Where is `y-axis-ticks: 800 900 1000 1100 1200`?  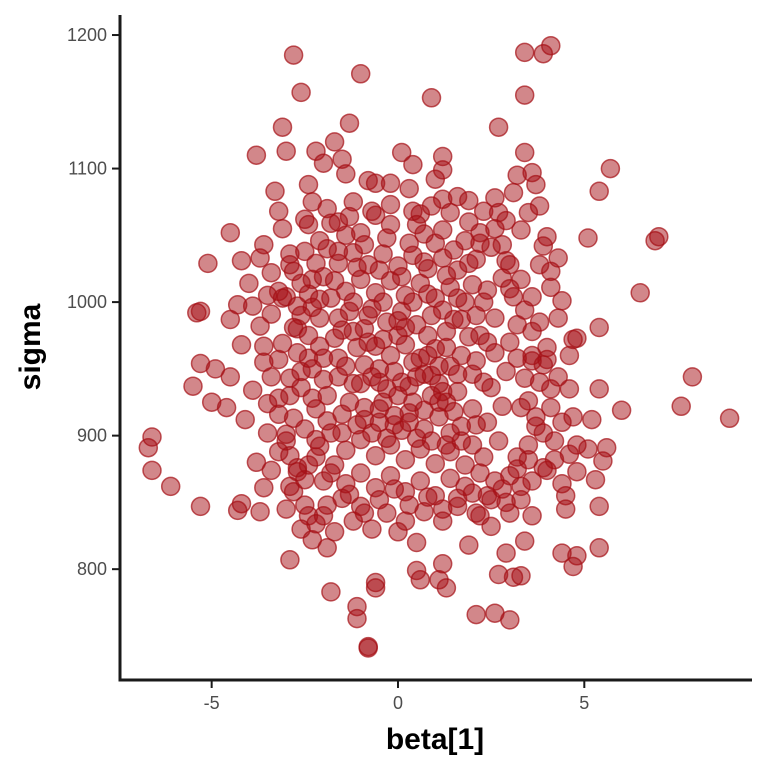
y-axis-ticks: 800 900 1000 1100 1200 is located at coordinates (93, 302).